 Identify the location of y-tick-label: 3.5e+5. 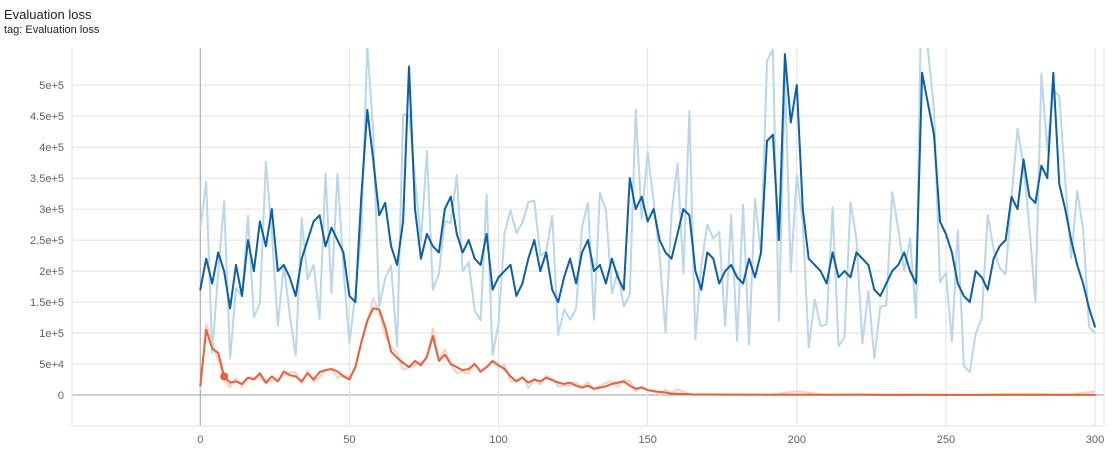
(47, 179).